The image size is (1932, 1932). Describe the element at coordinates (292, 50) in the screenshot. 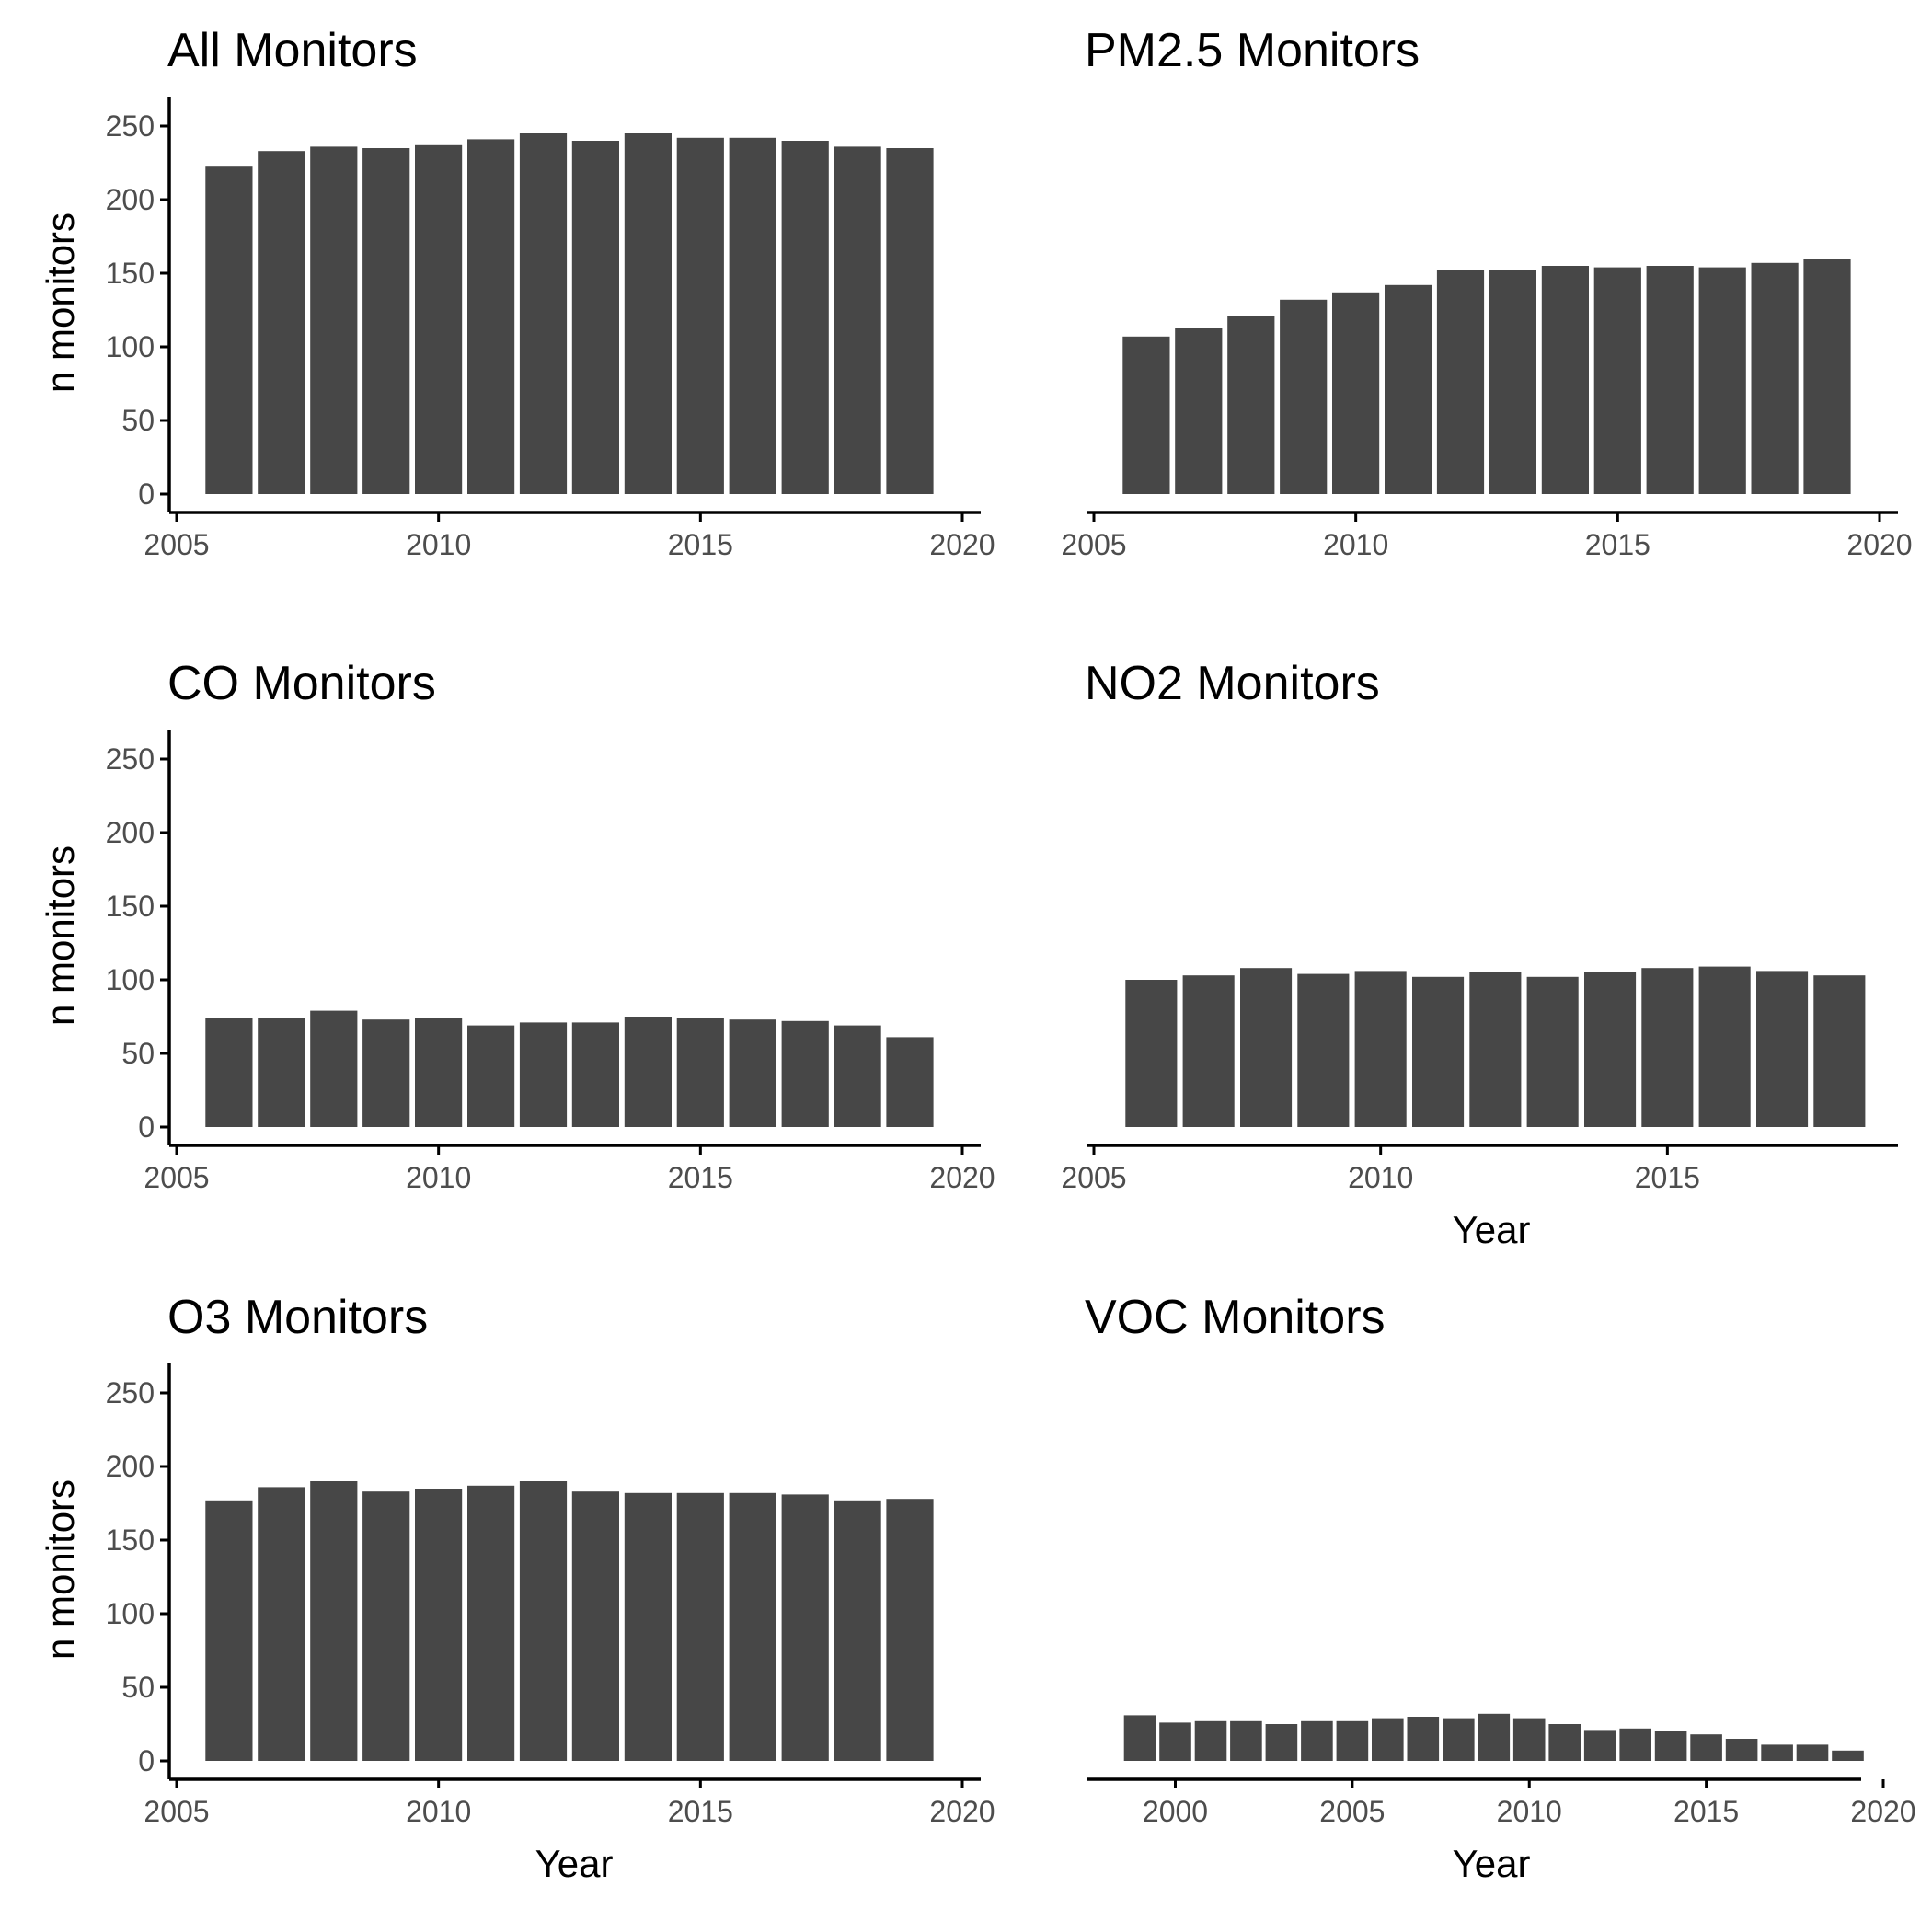

I see `panel-title: All Monitors` at that location.